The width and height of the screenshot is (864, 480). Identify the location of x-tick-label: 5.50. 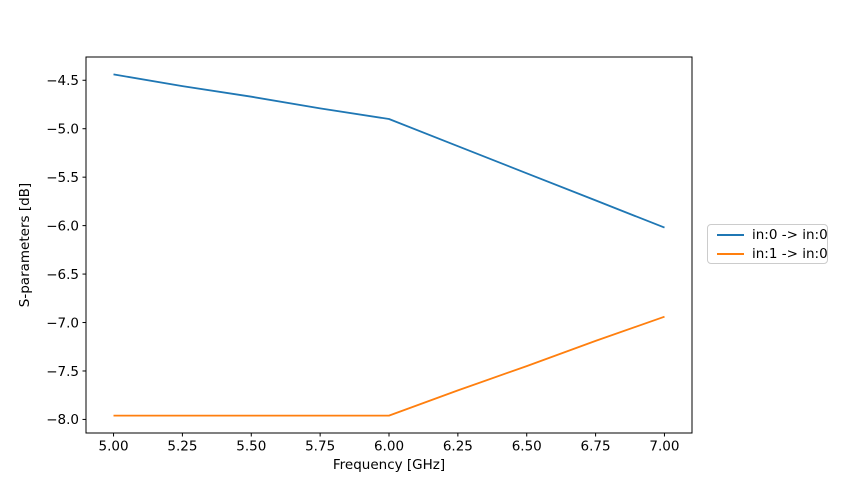
(251, 447).